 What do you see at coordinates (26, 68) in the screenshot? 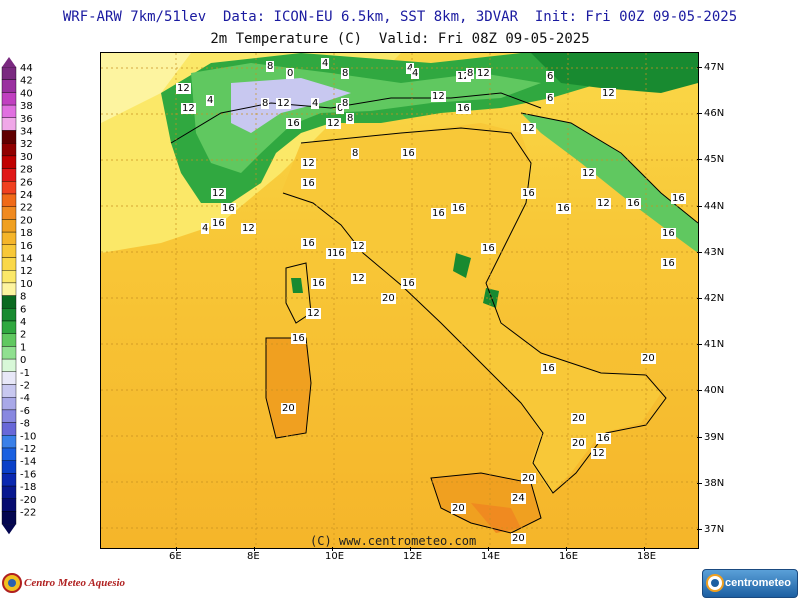
I see `legend-label: 44` at bounding box center [26, 68].